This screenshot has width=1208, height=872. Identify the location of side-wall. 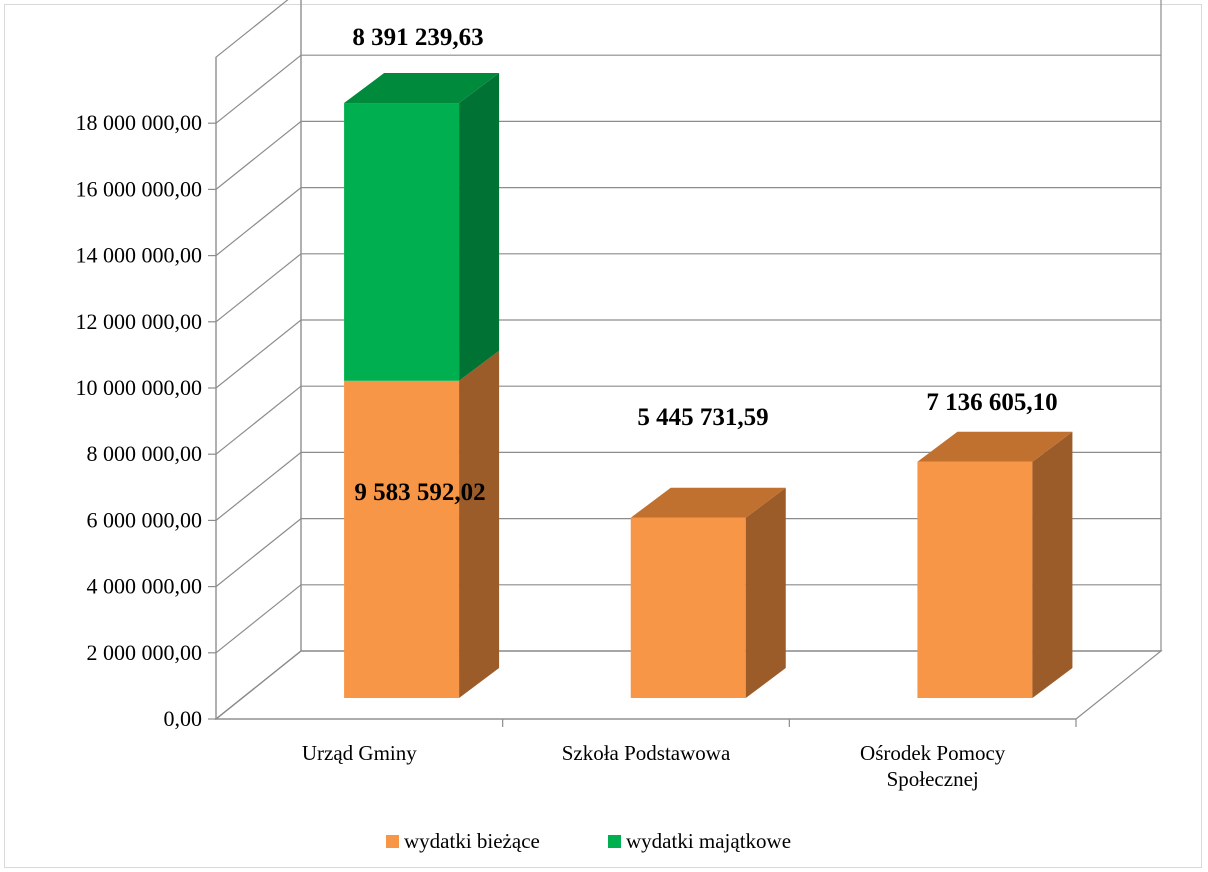
(258, 360).